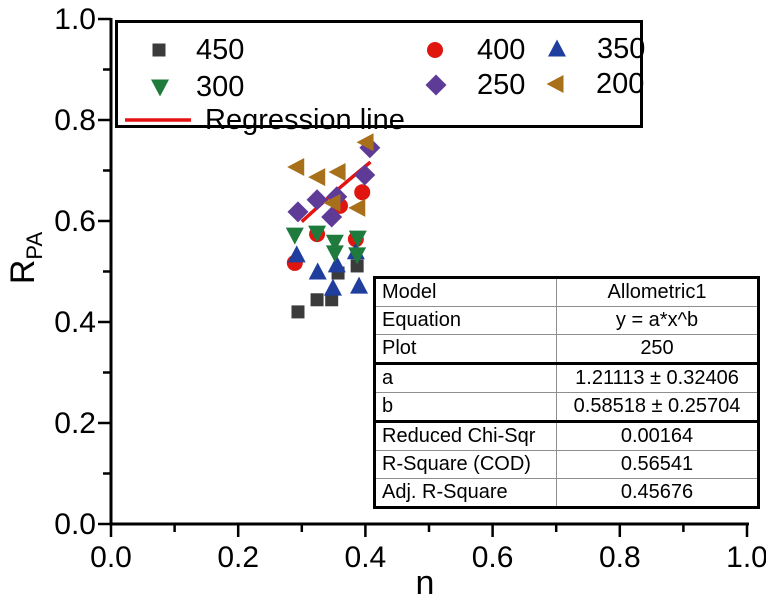  What do you see at coordinates (746, 557) in the screenshot?
I see `x-tick-label: 1.0` at bounding box center [746, 557].